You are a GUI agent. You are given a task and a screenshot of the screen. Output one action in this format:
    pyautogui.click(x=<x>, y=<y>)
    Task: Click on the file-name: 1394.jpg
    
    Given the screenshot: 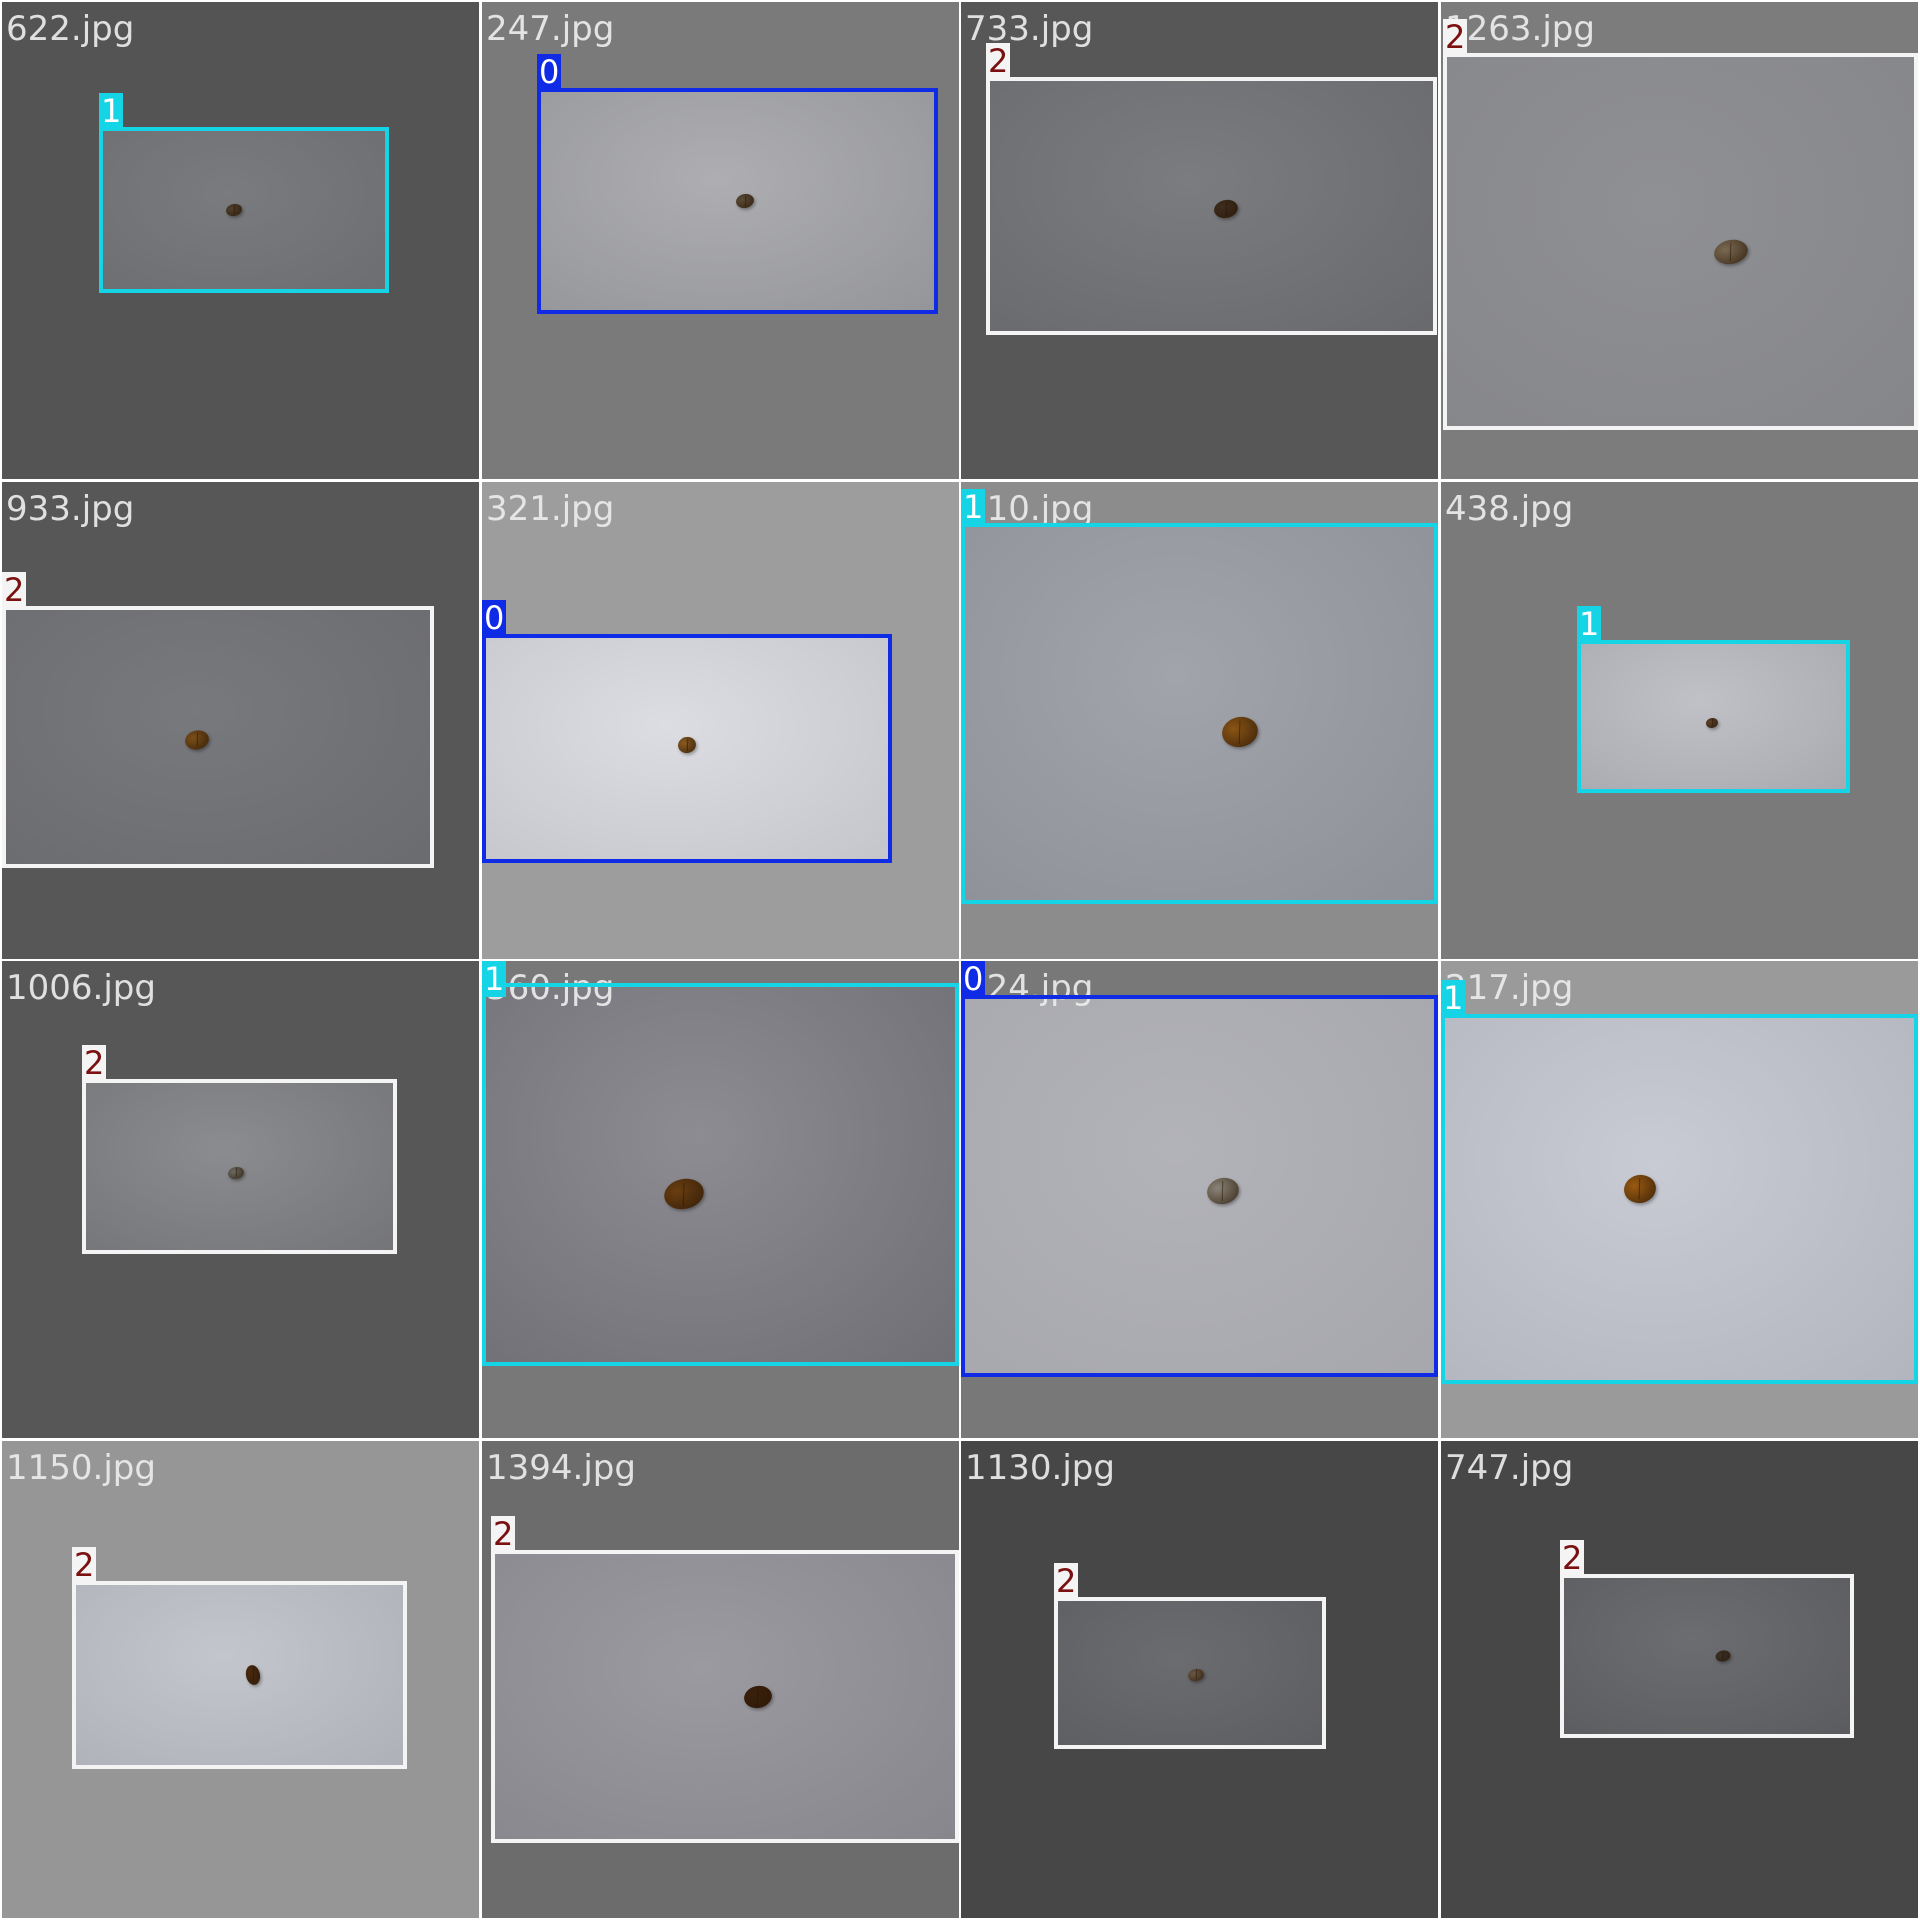 What is the action you would take?
    pyautogui.click(x=561, y=1468)
    